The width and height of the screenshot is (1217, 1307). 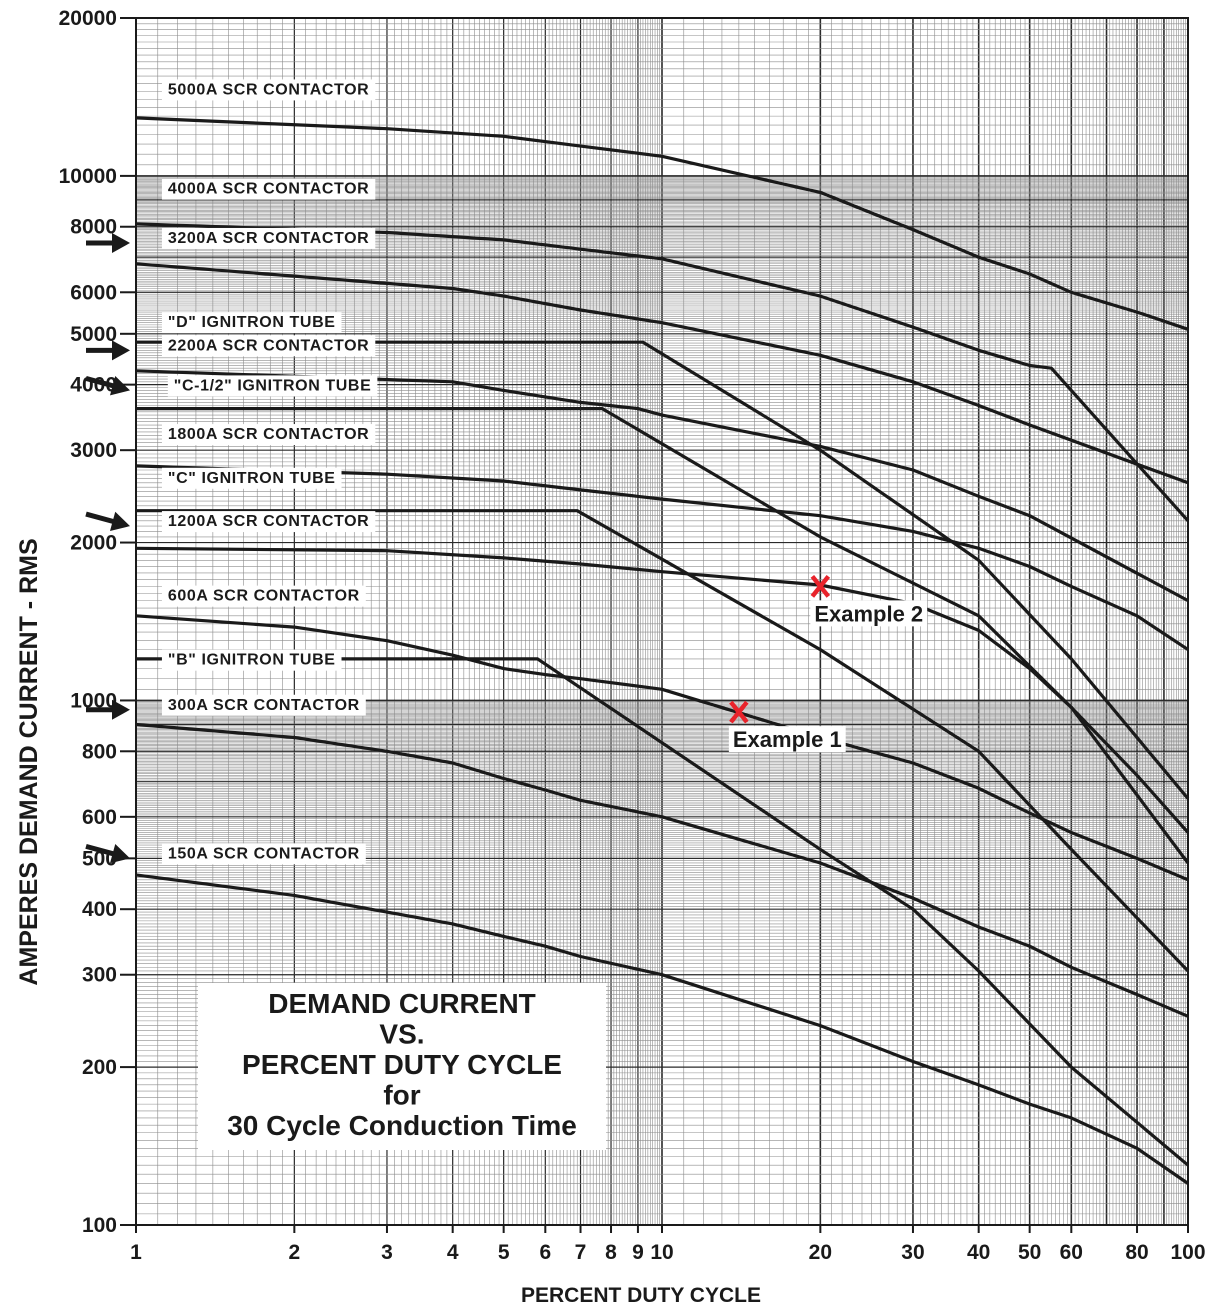 I want to click on curve-label-text: "B" IGNITRON TUBE, so click(x=252, y=660).